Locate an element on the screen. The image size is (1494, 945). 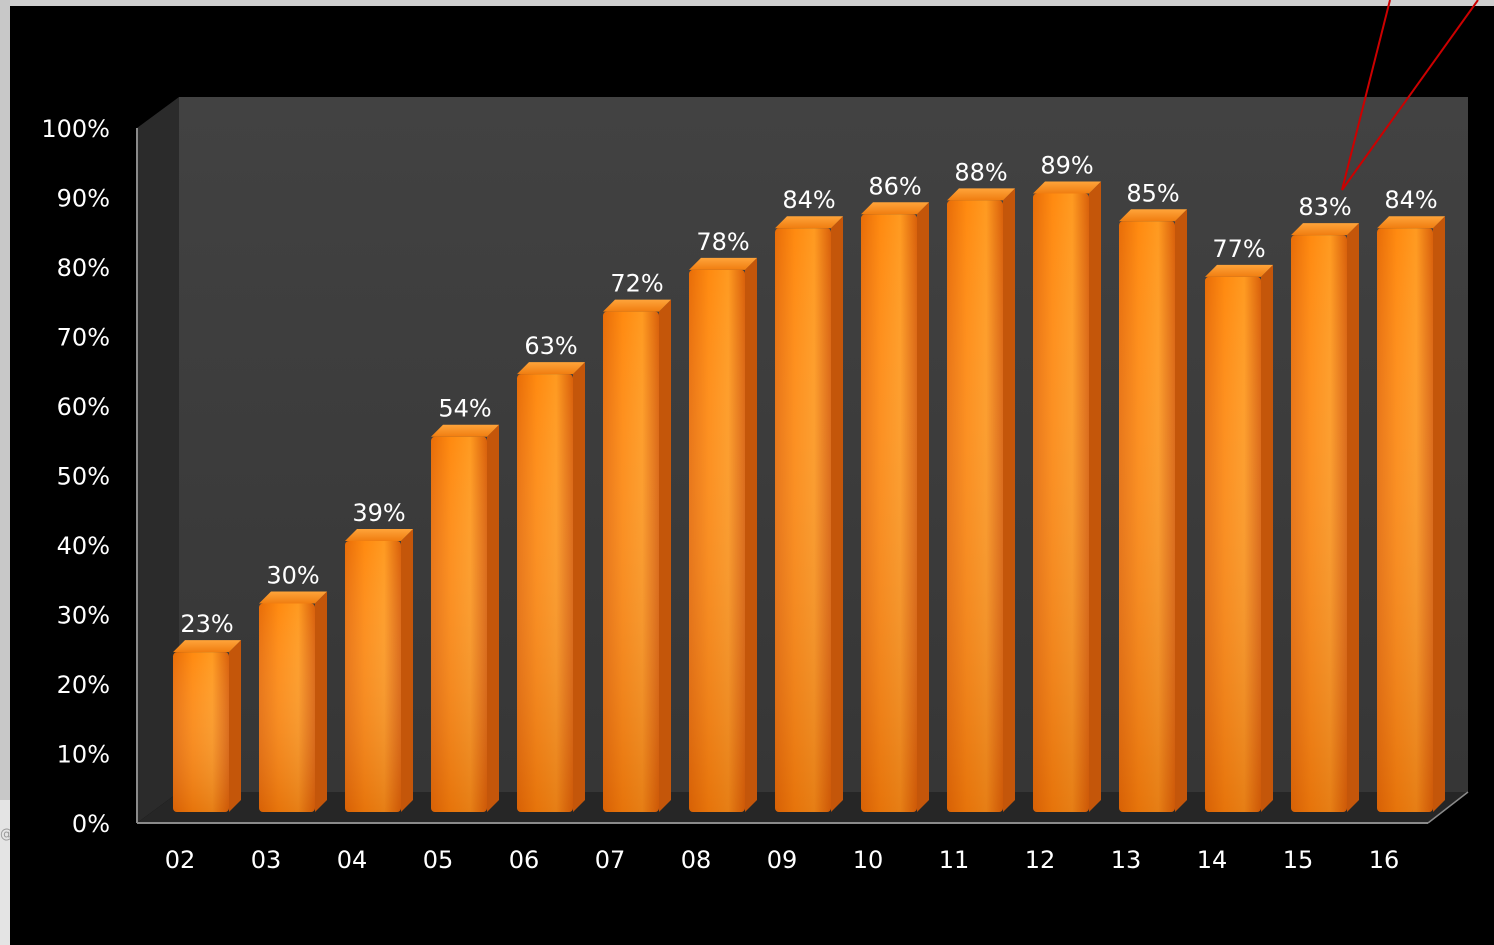
x-tick-label: 03 is located at coordinates (266, 860).